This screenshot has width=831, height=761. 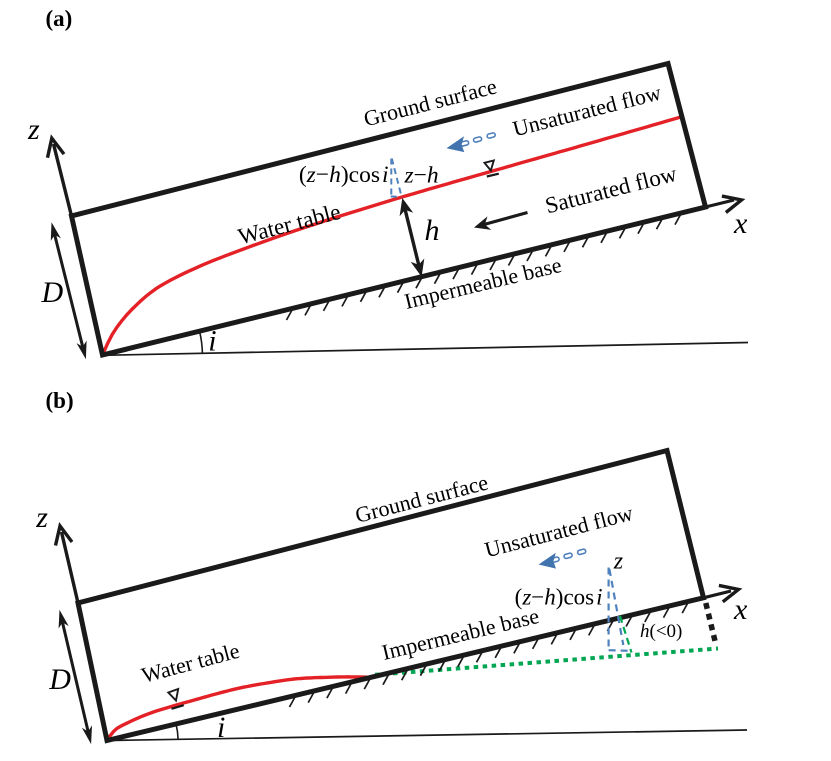 What do you see at coordinates (60, 400) in the screenshot?
I see `svg-text: (b)` at bounding box center [60, 400].